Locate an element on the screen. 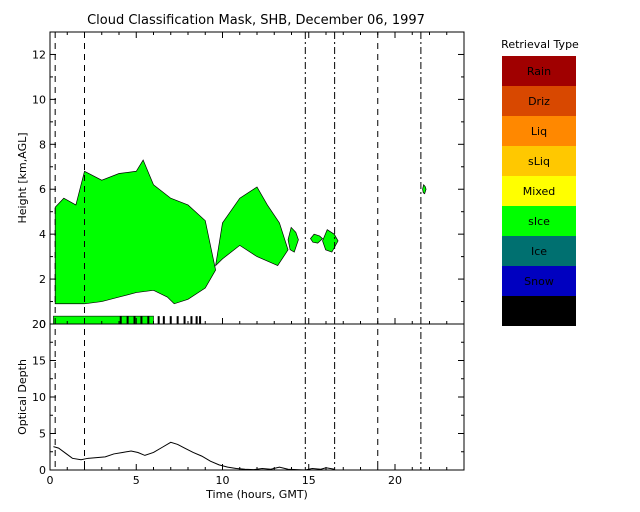  legend-label-sliq: sLiq is located at coordinates (539, 161).